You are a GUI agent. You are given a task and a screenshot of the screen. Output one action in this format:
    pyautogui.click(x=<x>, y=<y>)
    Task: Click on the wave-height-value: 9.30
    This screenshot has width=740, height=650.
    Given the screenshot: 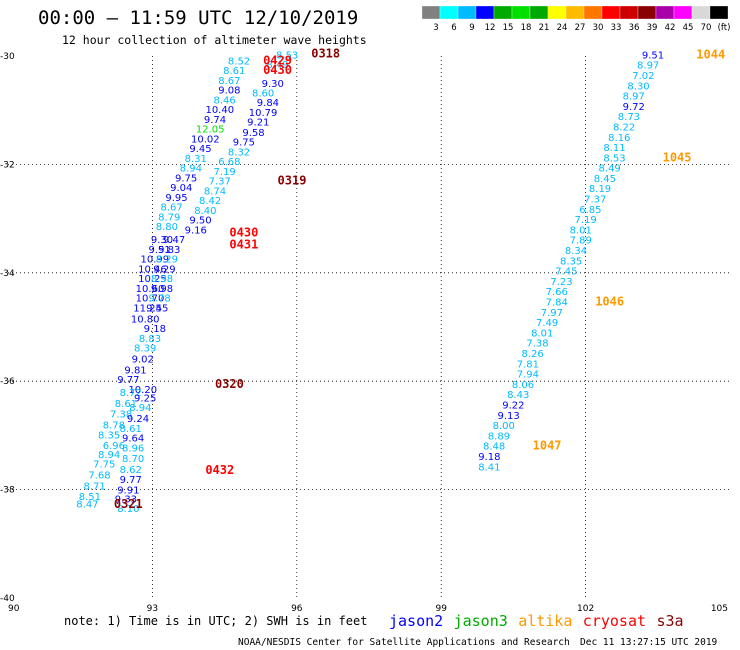 What is the action you would take?
    pyautogui.click(x=162, y=240)
    